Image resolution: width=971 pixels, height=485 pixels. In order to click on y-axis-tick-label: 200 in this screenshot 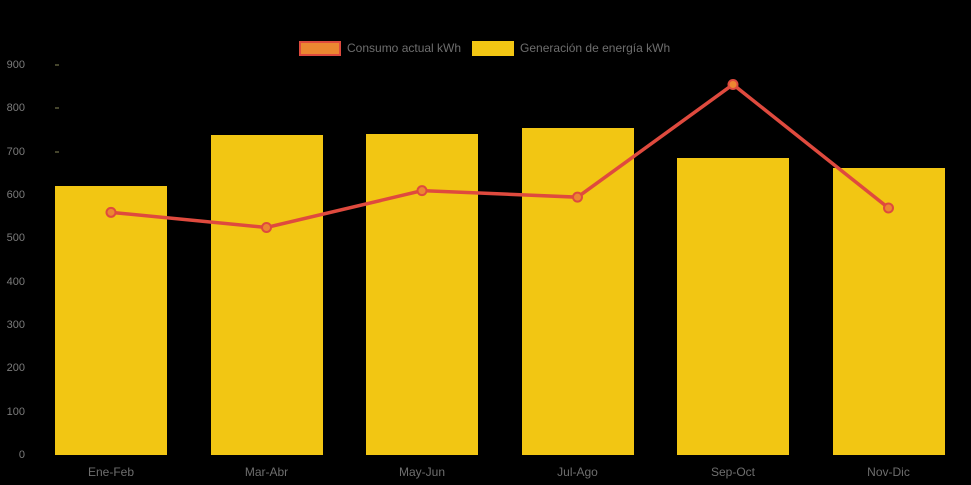, I will do `click(15, 368)`.